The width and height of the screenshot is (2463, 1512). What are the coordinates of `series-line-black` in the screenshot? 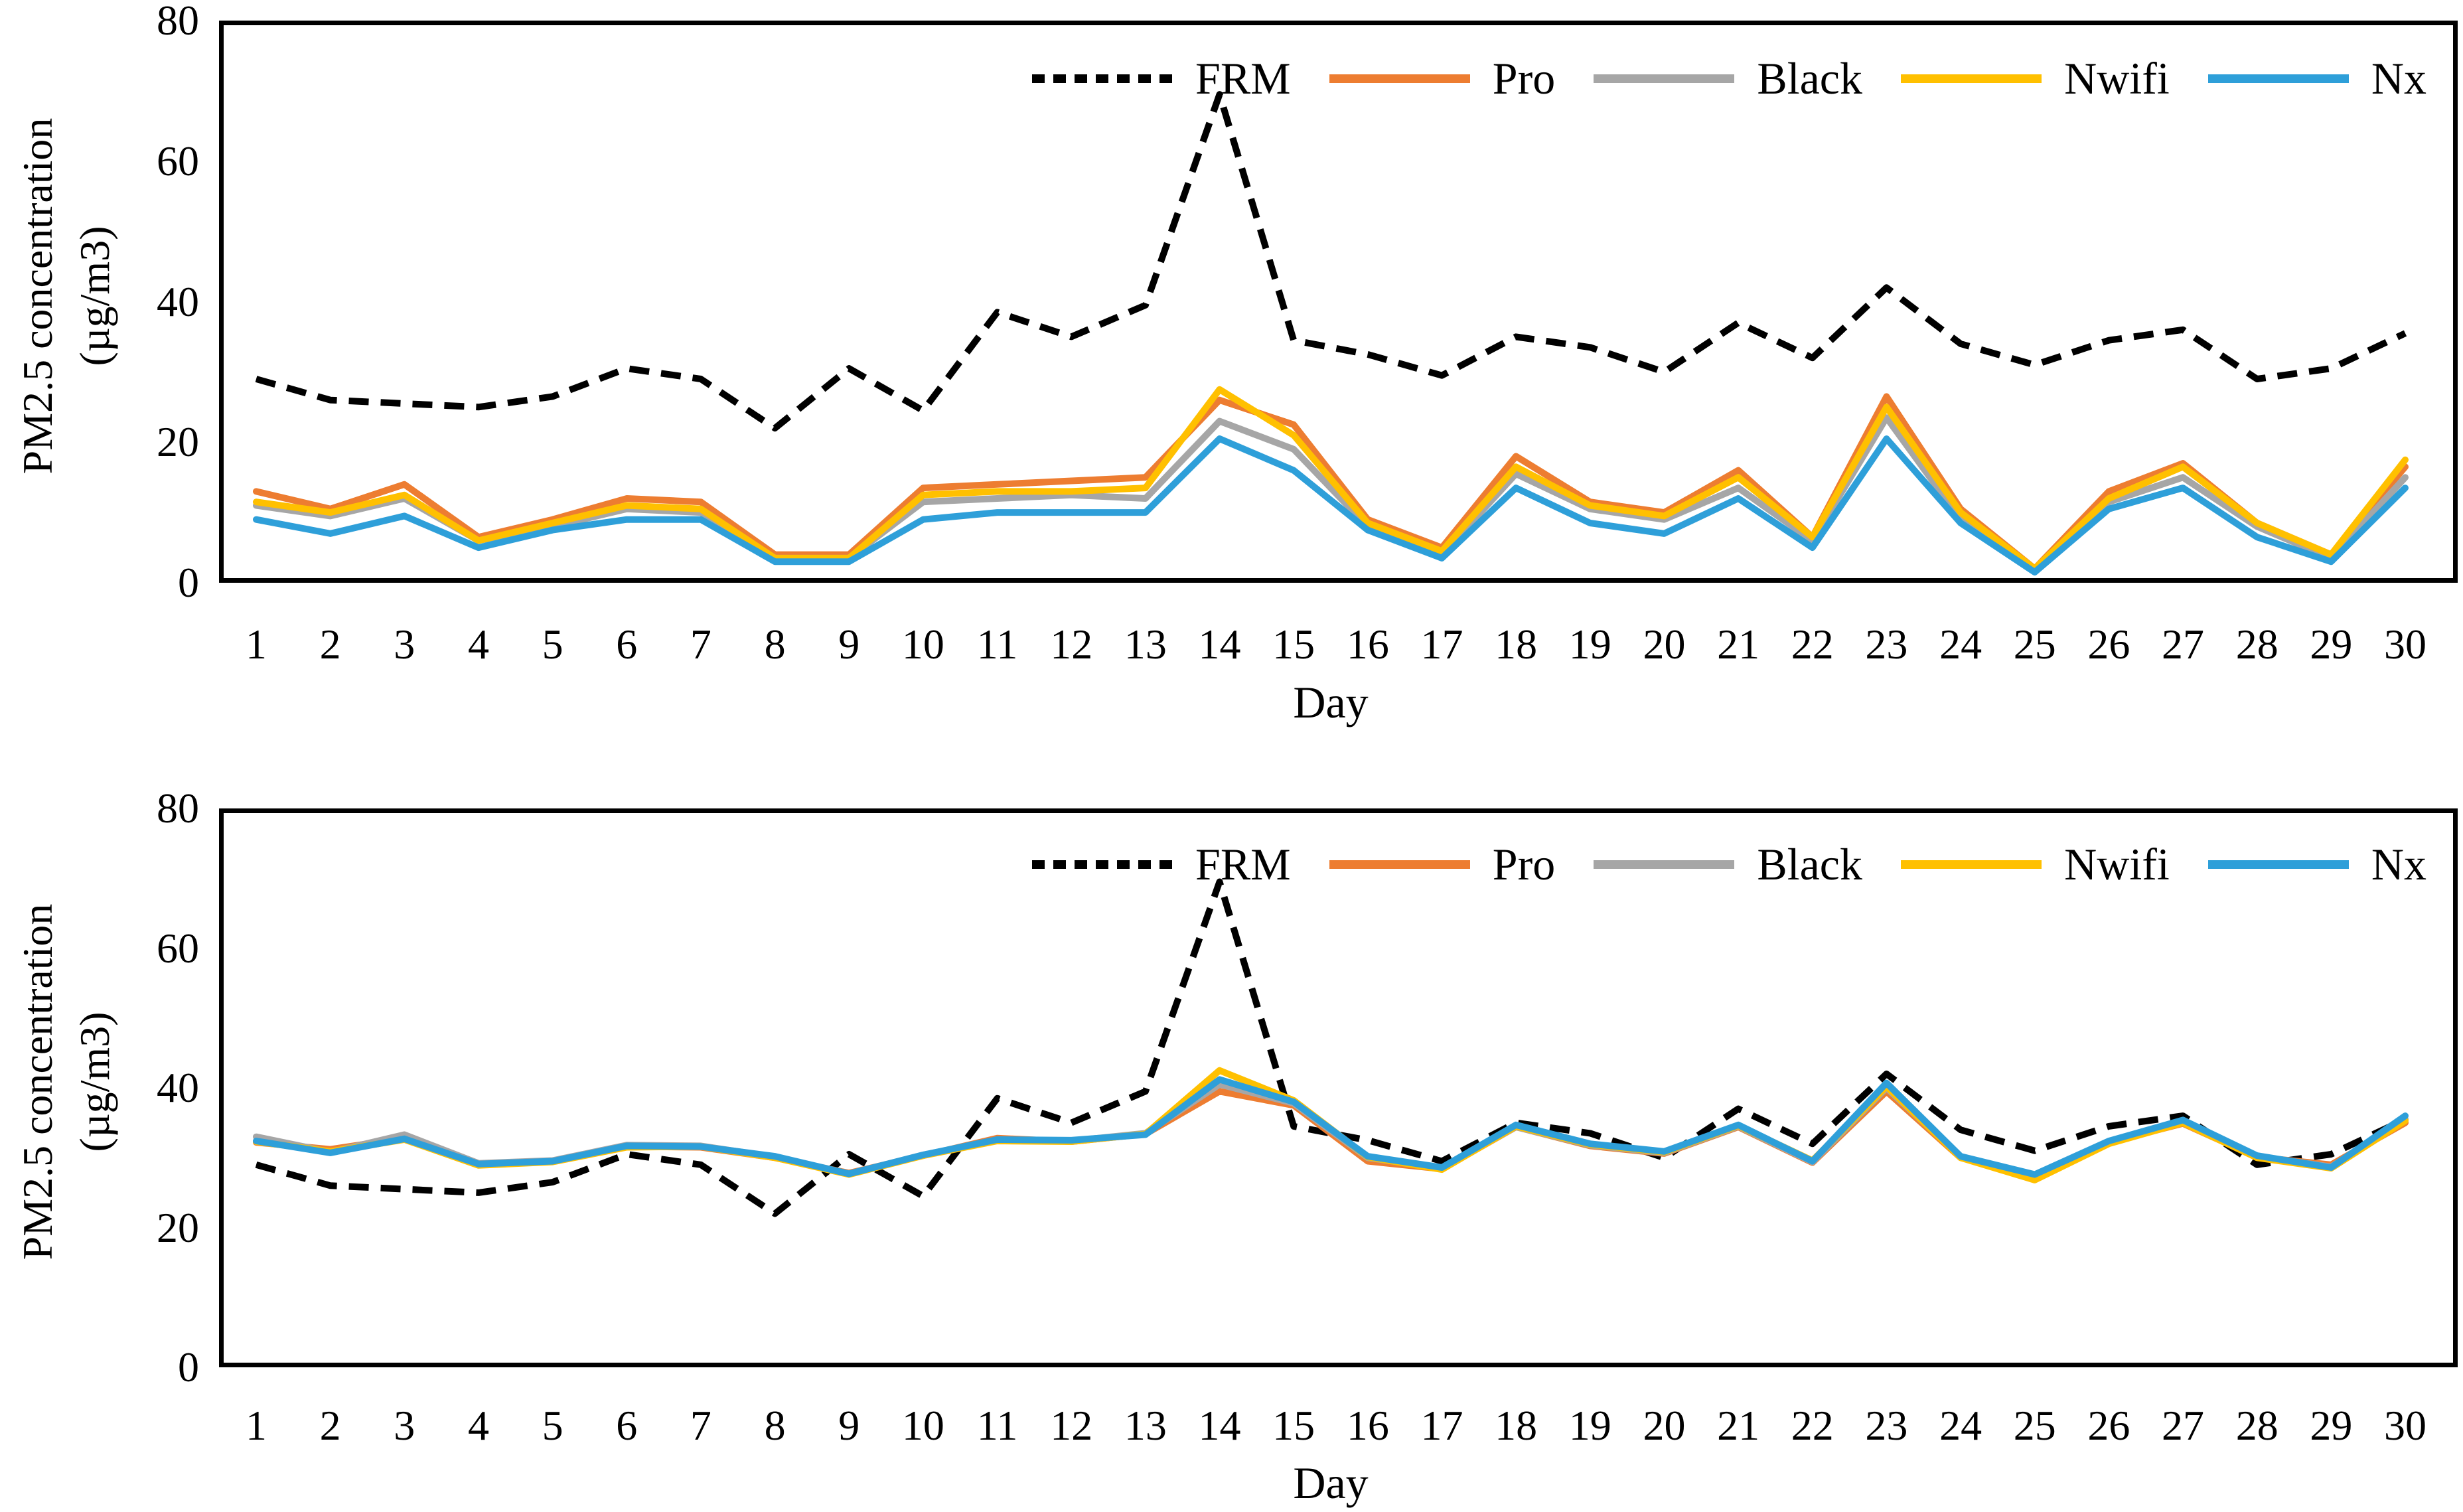 It's located at (1331, 493).